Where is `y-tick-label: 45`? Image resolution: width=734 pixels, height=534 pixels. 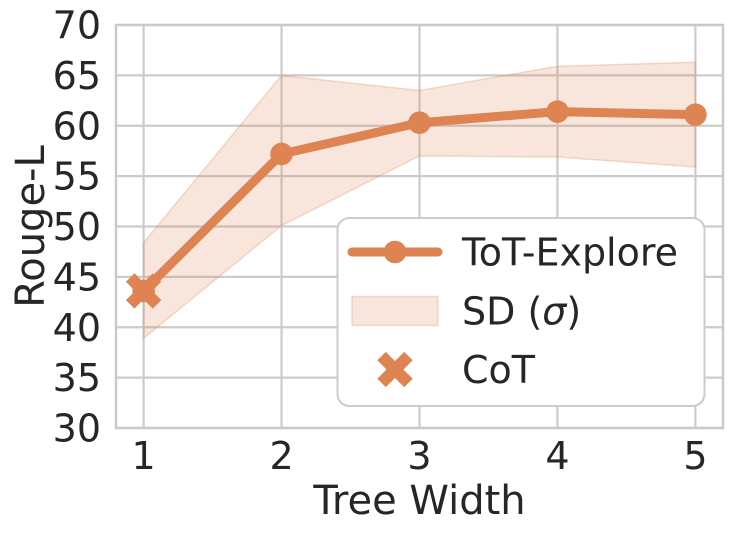
y-tick-label: 45 is located at coordinates (77, 277).